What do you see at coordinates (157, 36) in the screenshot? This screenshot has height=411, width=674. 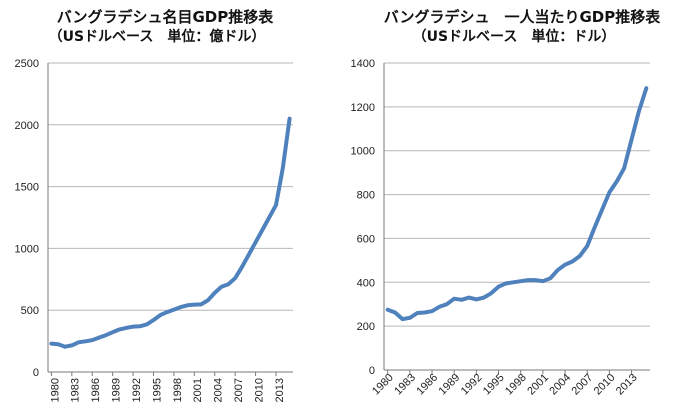 I see `nominal-chart-subtitle: （USドルベース 単位：億ドル）` at bounding box center [157, 36].